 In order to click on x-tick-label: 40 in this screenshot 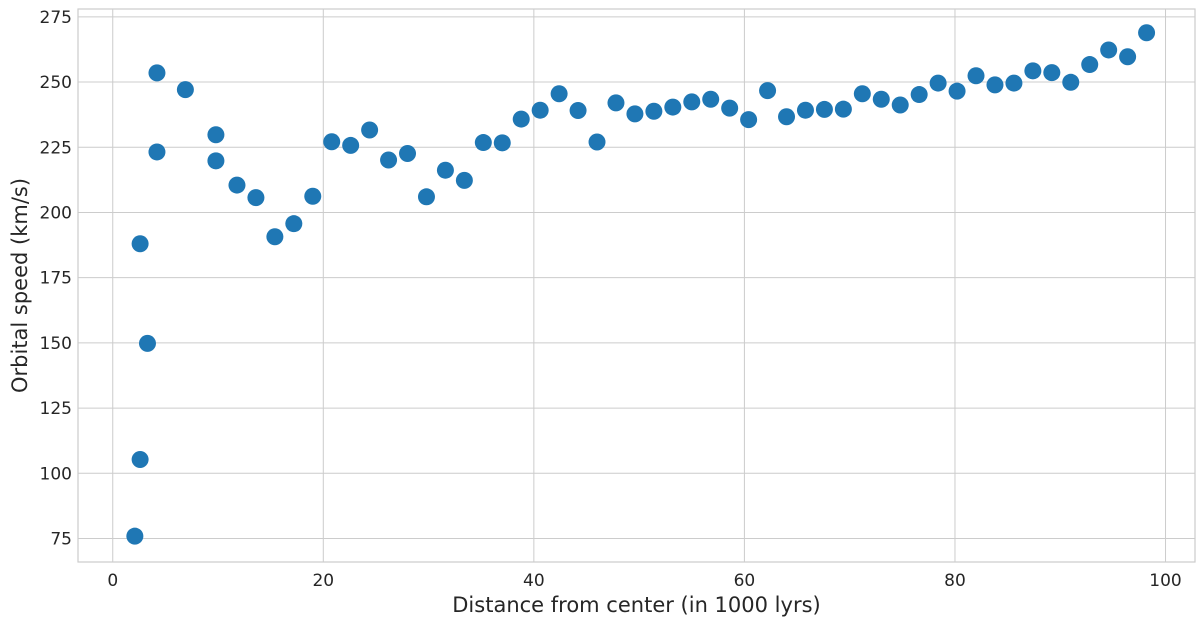, I will do `click(534, 581)`.